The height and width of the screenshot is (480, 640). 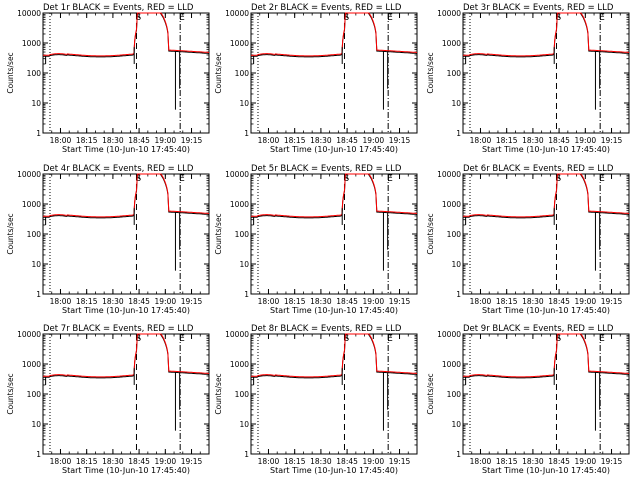 I want to click on chart-title: Det 5r BLACK = Events, RED = LLD, so click(x=326, y=169).